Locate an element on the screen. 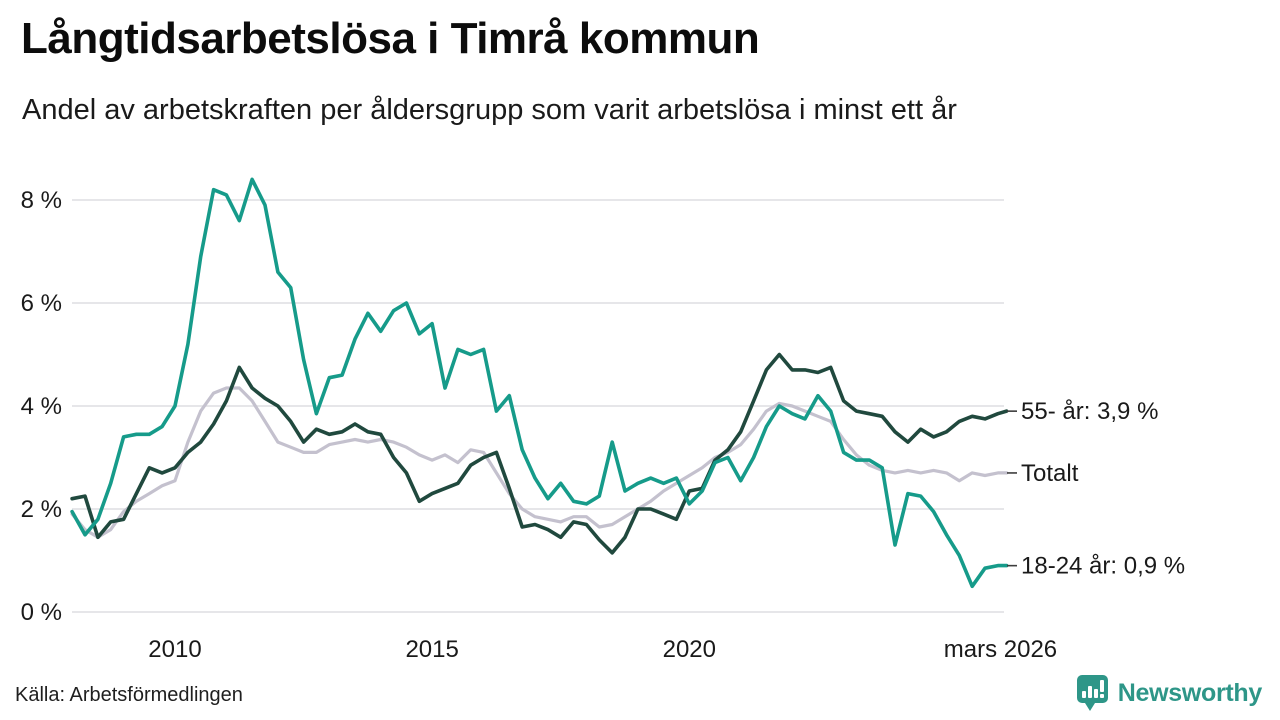  y-tick-label: 2 % is located at coordinates (41, 509).